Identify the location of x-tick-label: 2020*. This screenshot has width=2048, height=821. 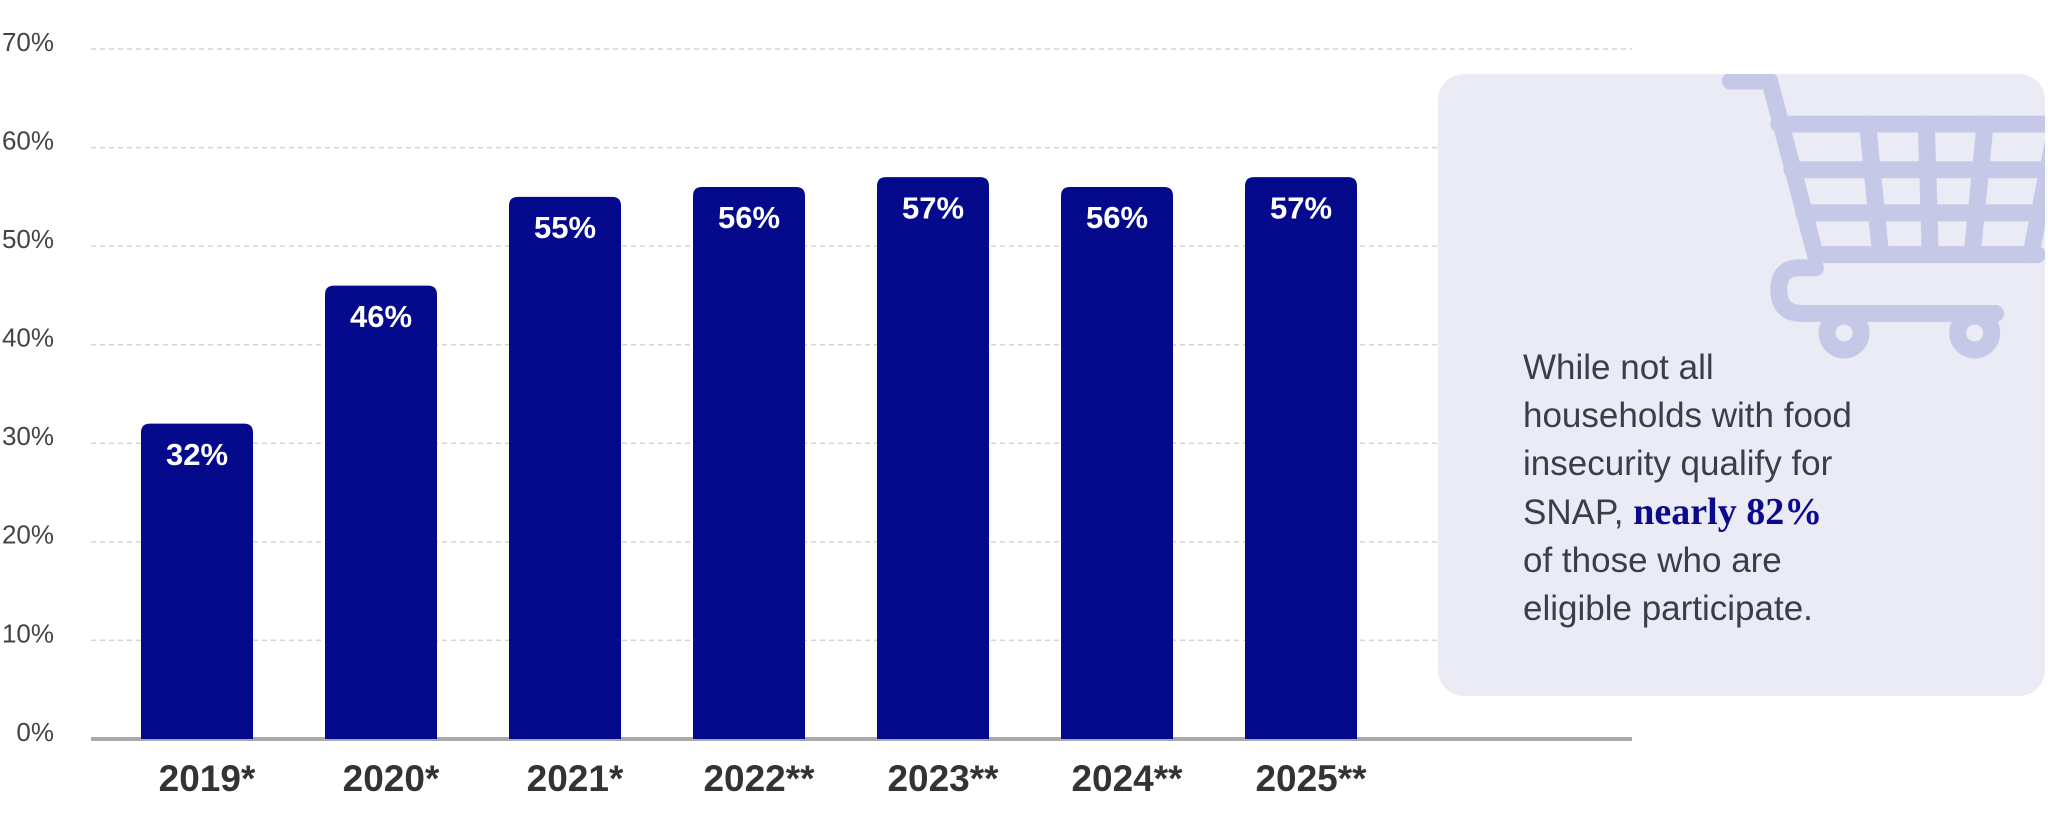
(391, 778).